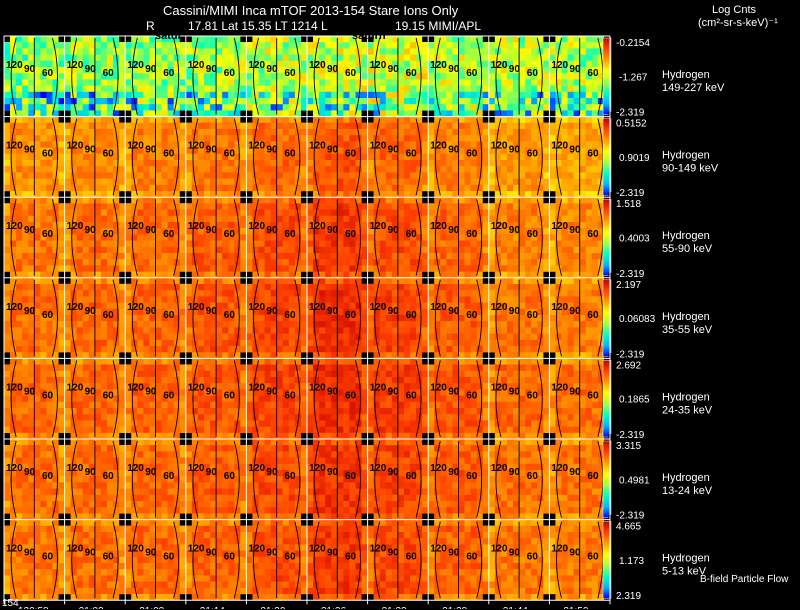 This screenshot has width=800, height=610. I want to click on contour-label: 60, so click(169, 154).